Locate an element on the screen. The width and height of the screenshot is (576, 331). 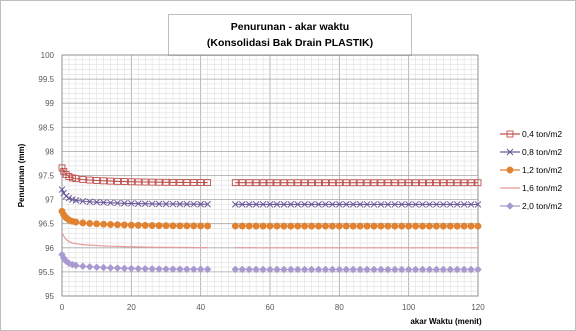
legend-label: 0,4 ton/m2 is located at coordinates (542, 134).